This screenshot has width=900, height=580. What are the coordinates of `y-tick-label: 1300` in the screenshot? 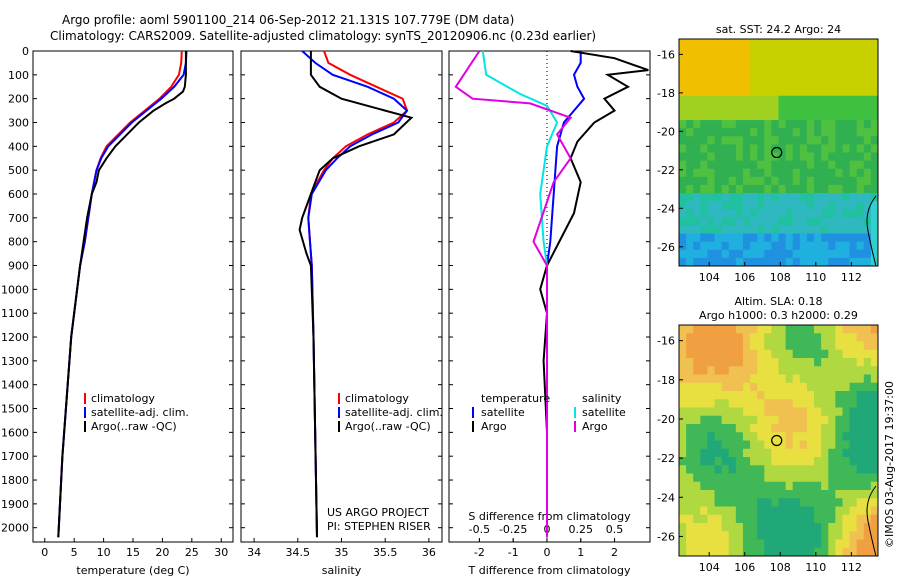 It's located at (15, 361).